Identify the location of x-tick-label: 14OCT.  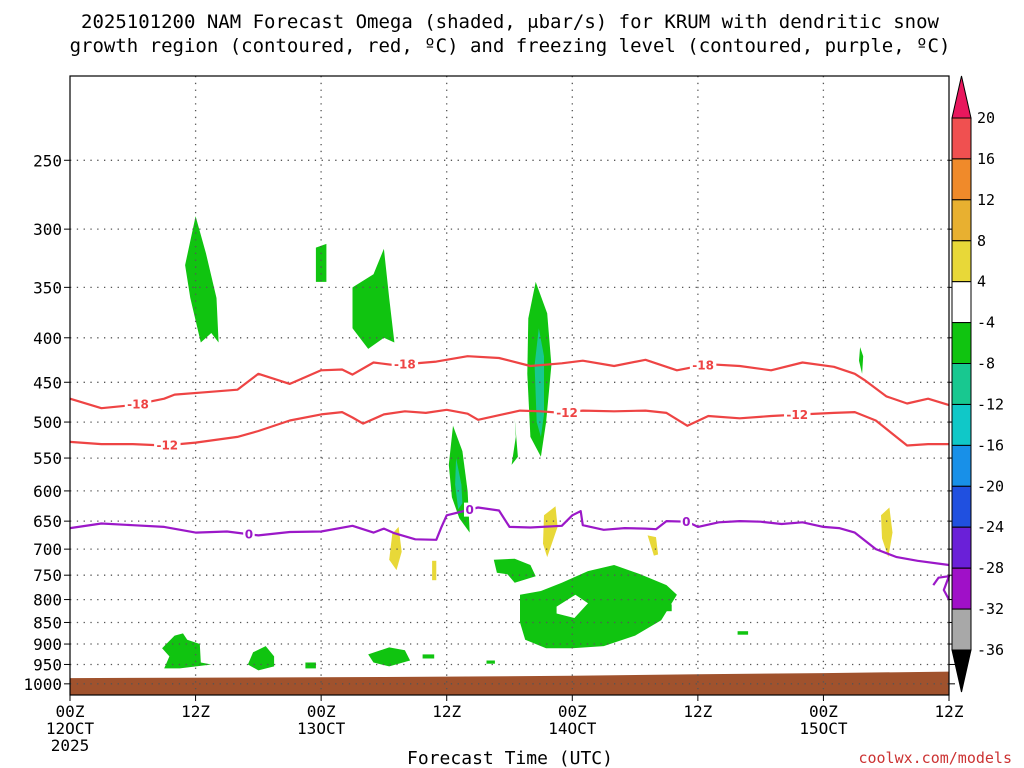
(572, 728).